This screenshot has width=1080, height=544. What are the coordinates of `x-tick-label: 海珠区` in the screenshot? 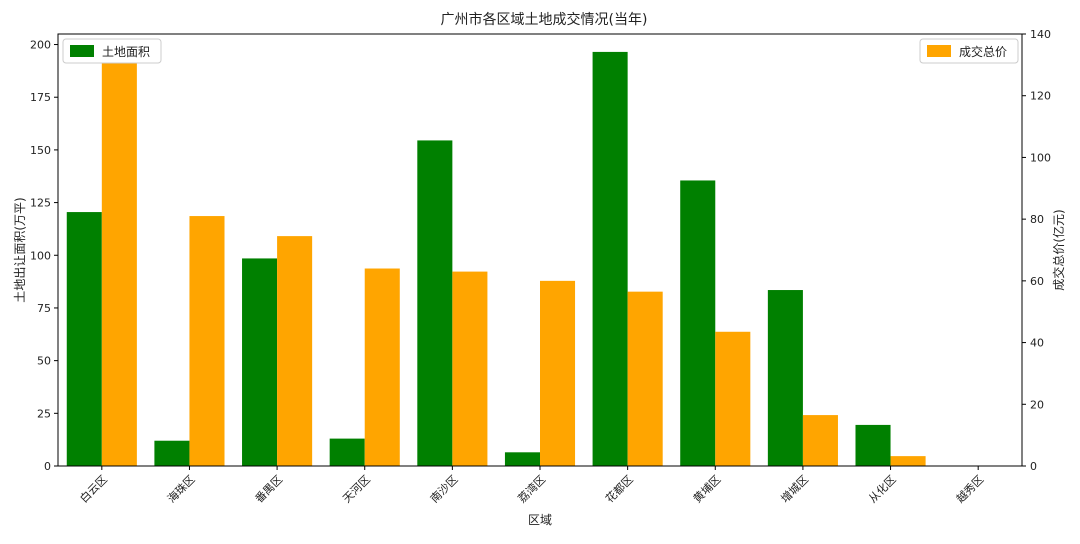 It's located at (180, 488).